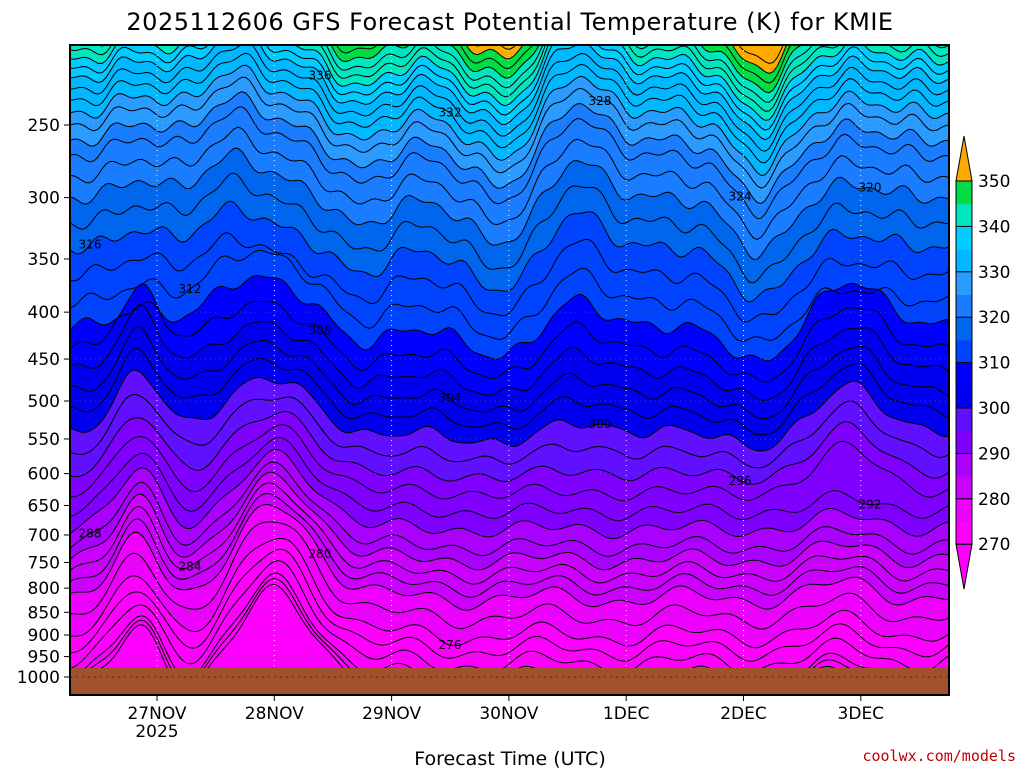 The width and height of the screenshot is (1024, 768). Describe the element at coordinates (600, 101) in the screenshot. I see `contour-label: 328` at that location.